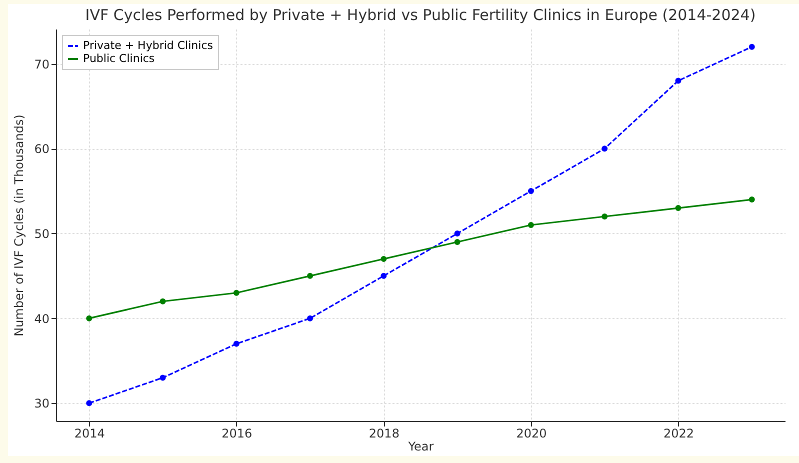  What do you see at coordinates (384, 433) in the screenshot?
I see `x-tick-label: 2018` at bounding box center [384, 433].